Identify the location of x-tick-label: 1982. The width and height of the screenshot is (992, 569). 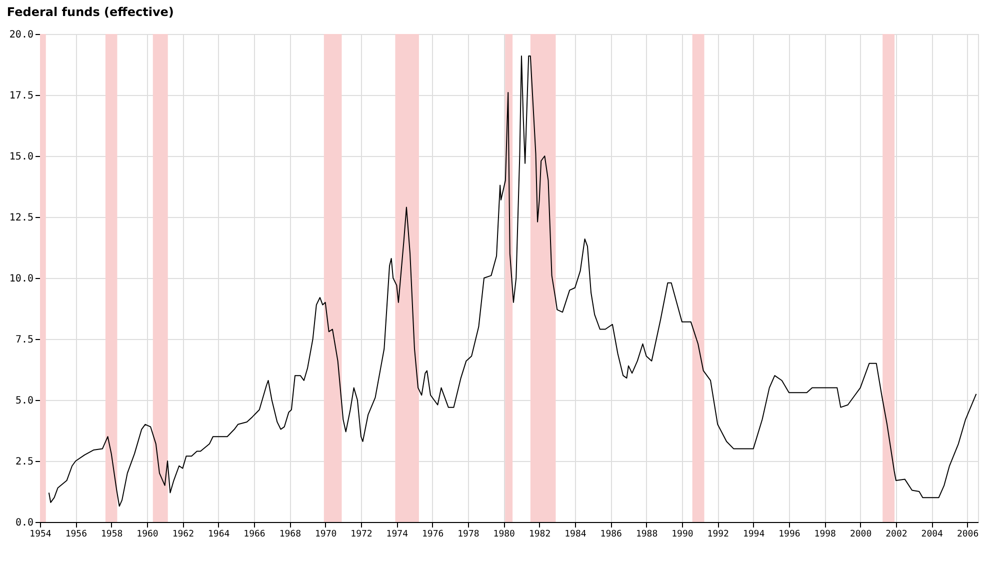
(539, 535).